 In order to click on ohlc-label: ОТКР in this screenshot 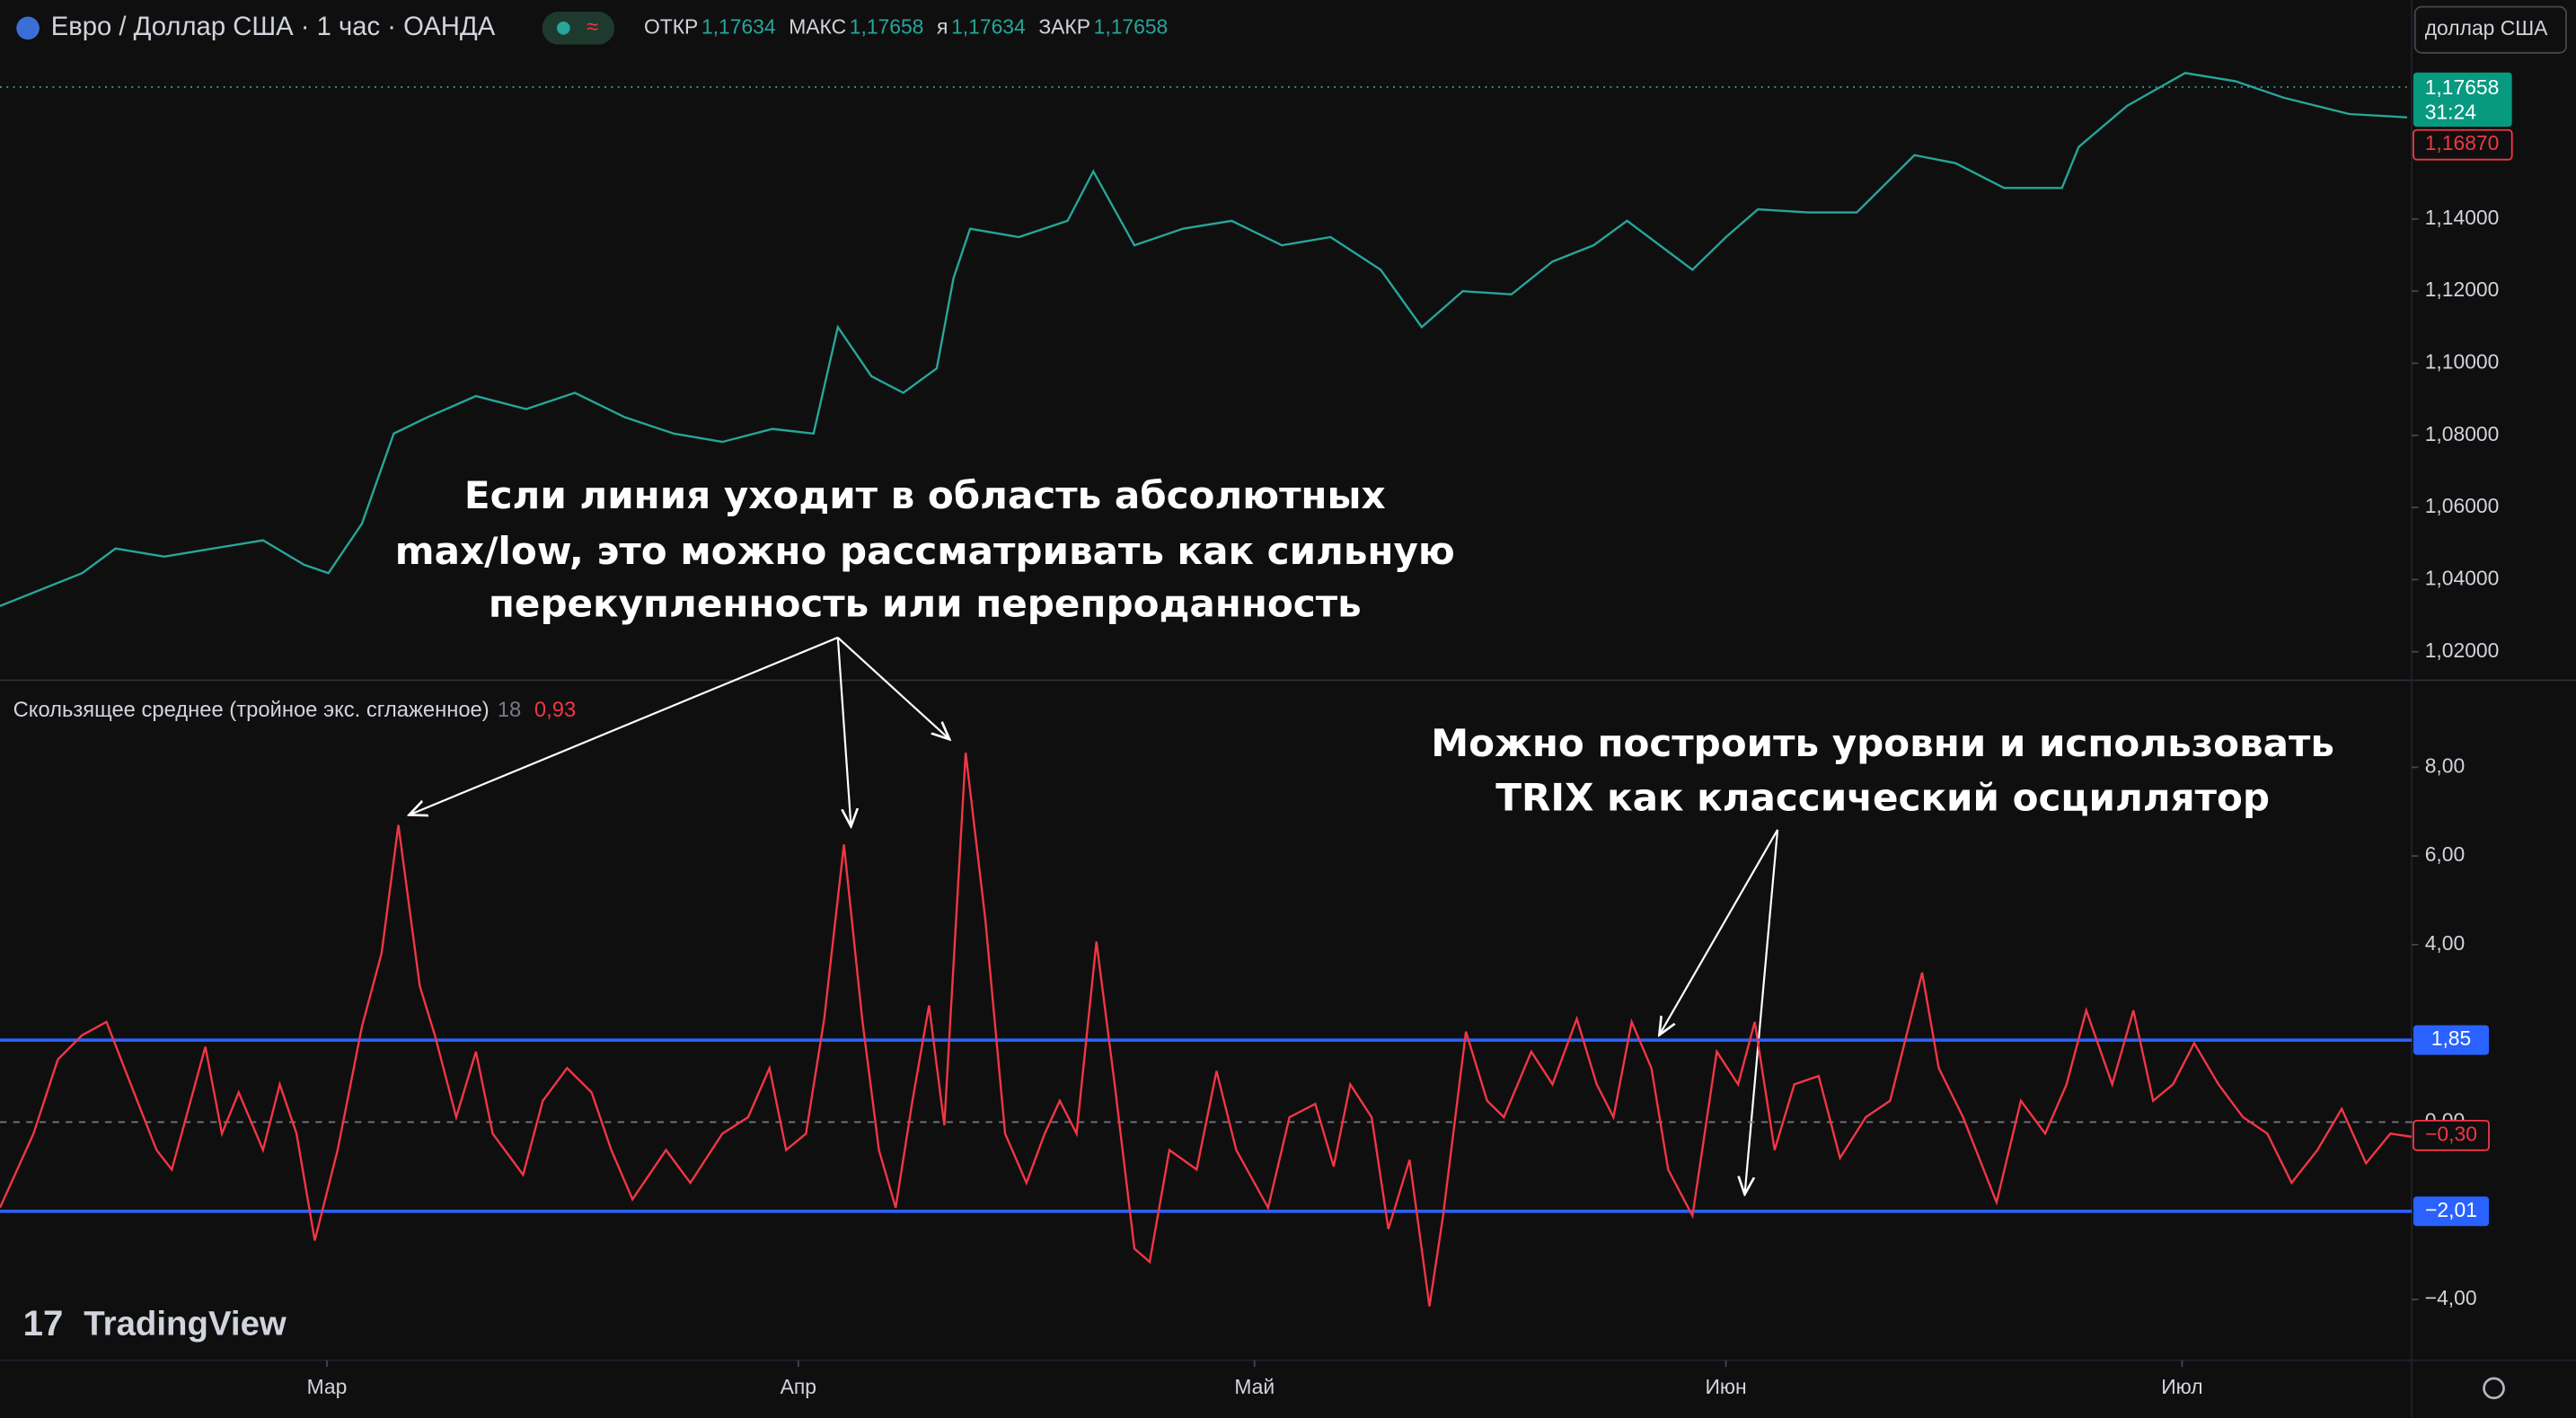, I will do `click(671, 26)`.